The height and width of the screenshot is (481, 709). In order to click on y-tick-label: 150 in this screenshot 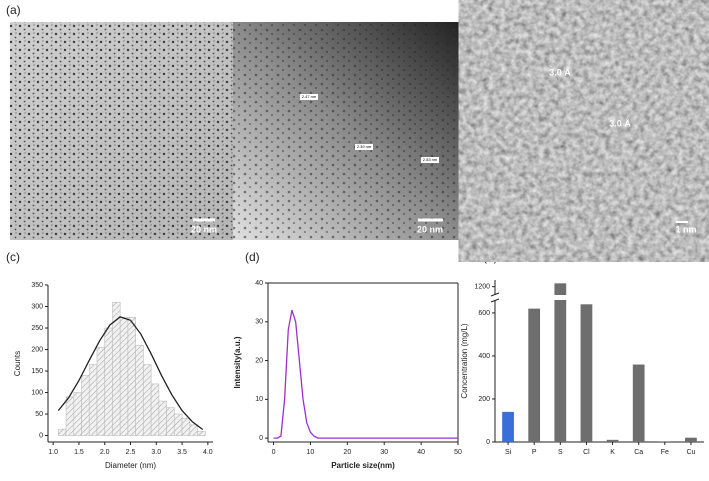, I will do `click(37, 371)`.